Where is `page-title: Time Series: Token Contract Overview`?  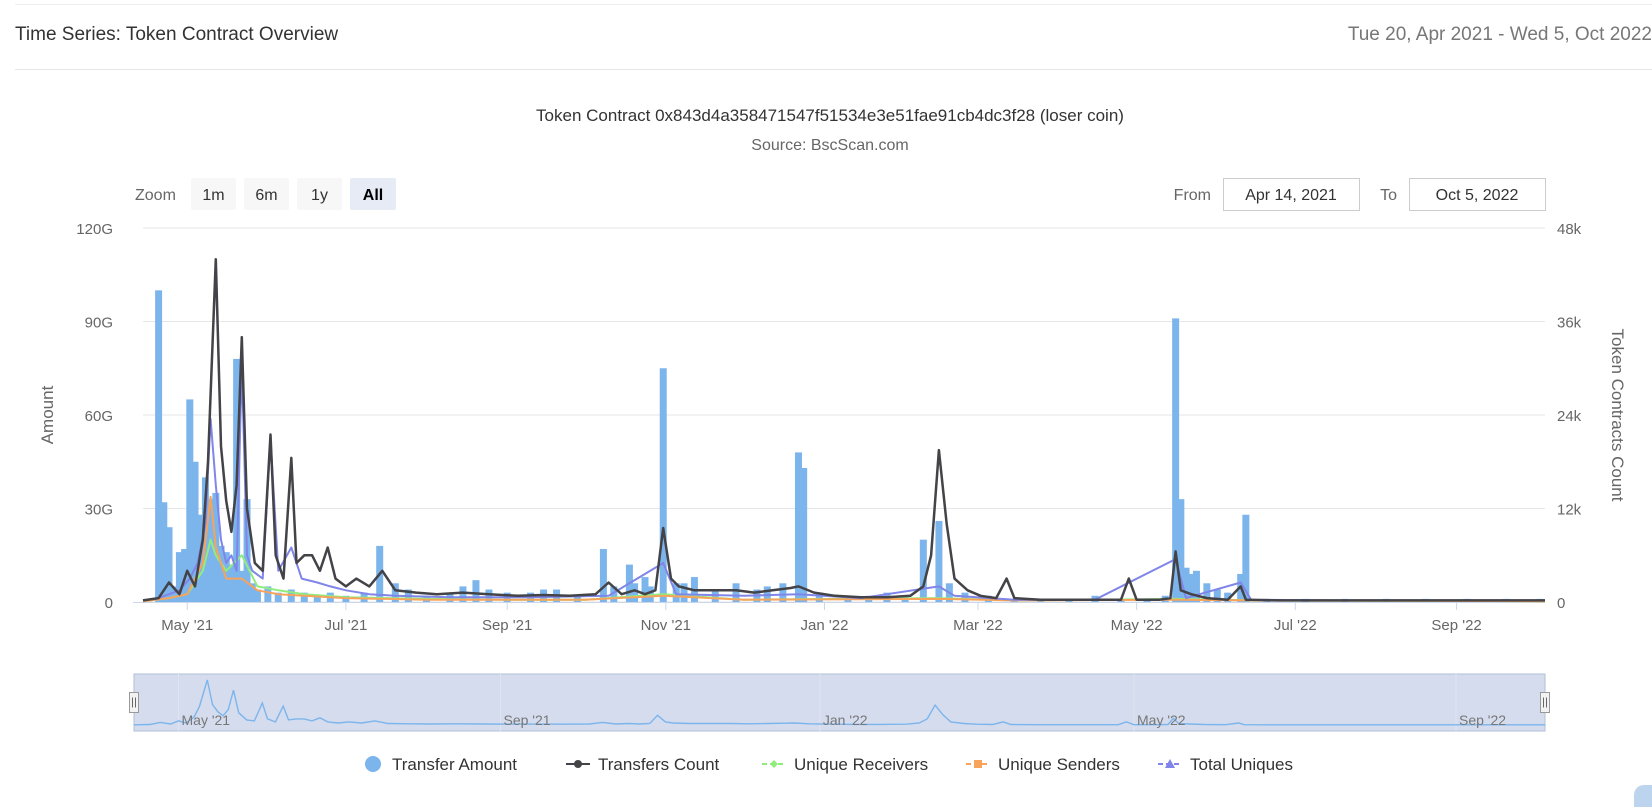
page-title: Time Series: Token Contract Overview is located at coordinates (177, 34).